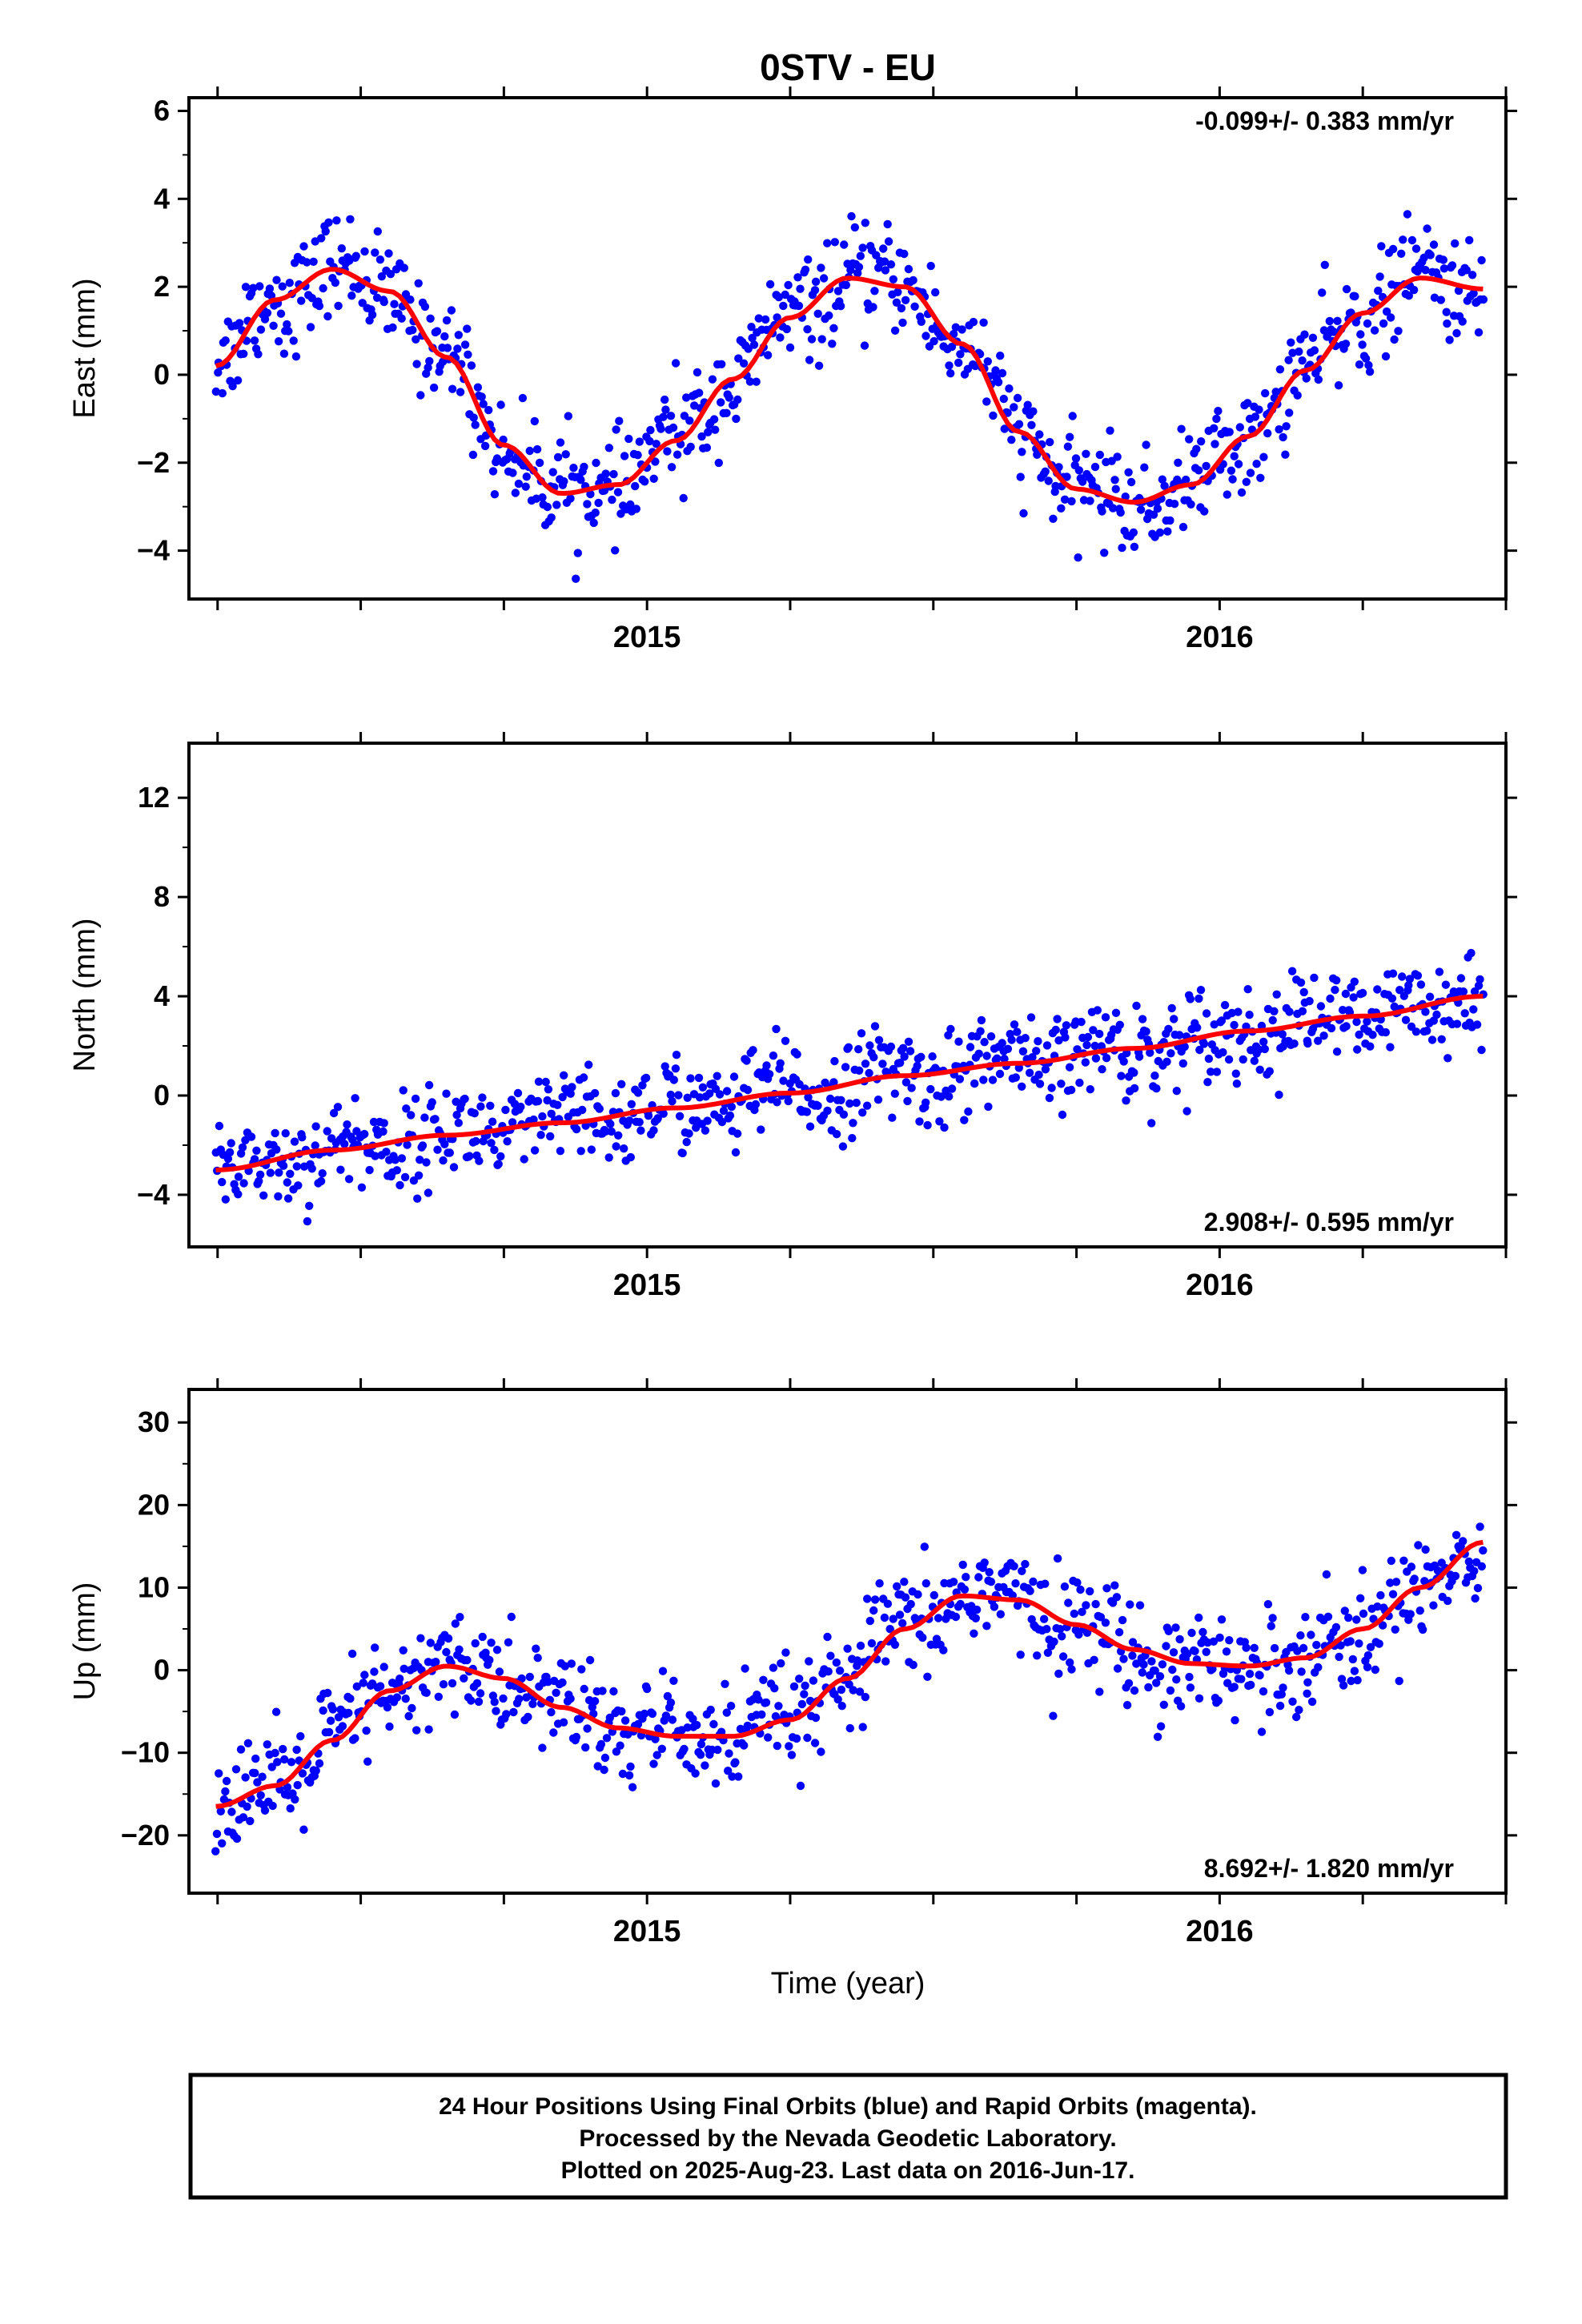  What do you see at coordinates (154, 550) in the screenshot?
I see `east-y-tick-label: −4` at bounding box center [154, 550].